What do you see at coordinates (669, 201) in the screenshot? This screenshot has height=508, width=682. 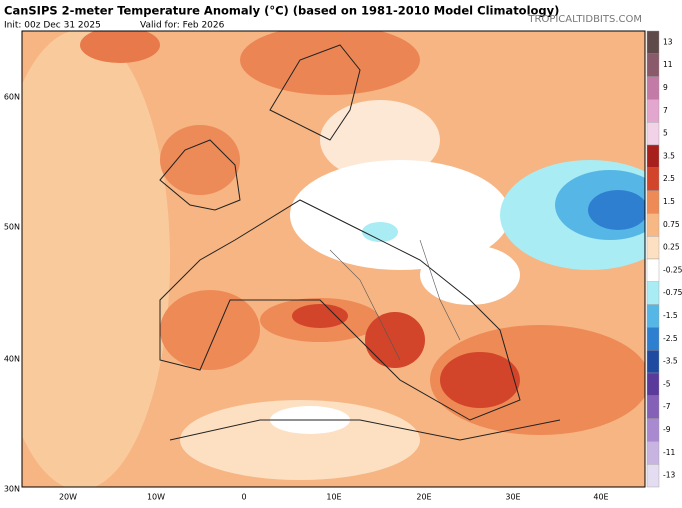 I see `colorbar-label: 1.5` at bounding box center [669, 201].